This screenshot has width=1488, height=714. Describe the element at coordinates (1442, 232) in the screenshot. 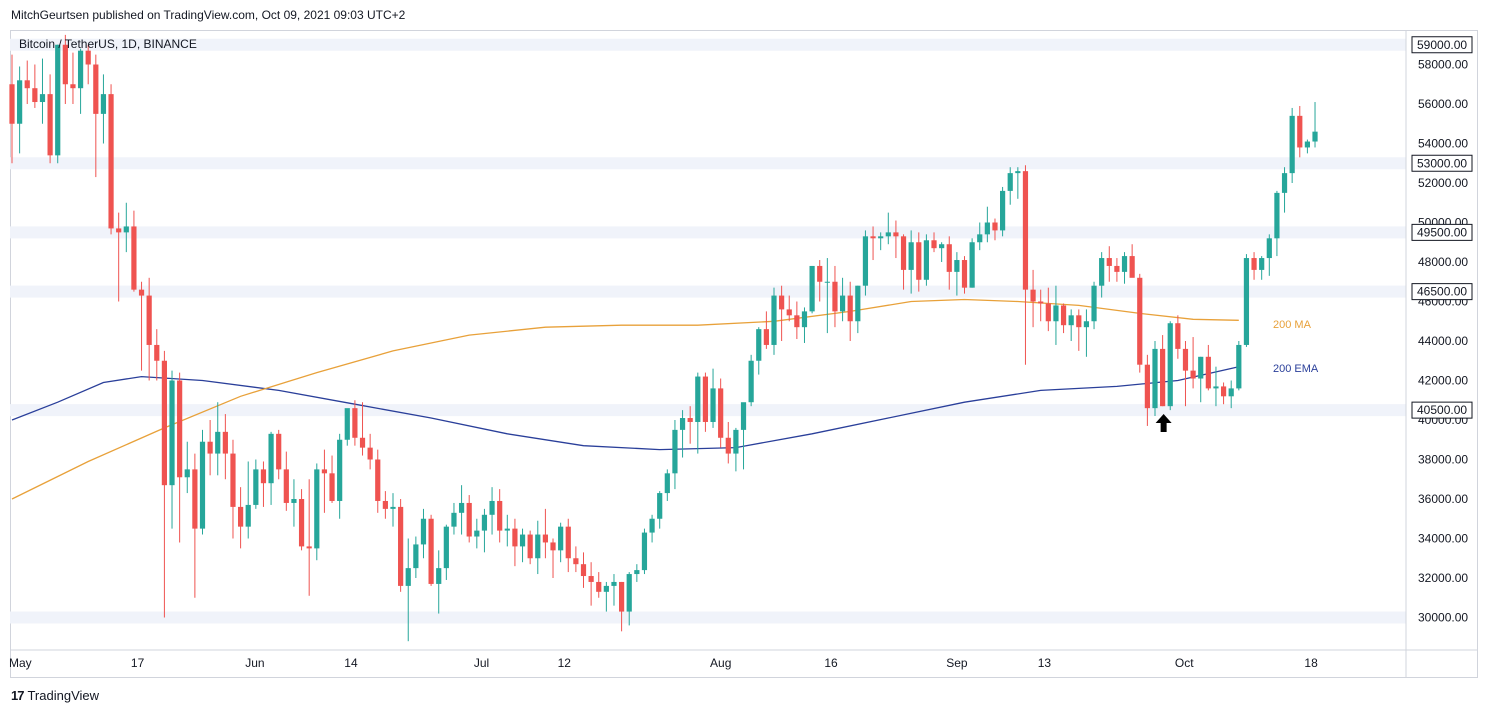

I see `level-price-tag: 49500.00` at that location.